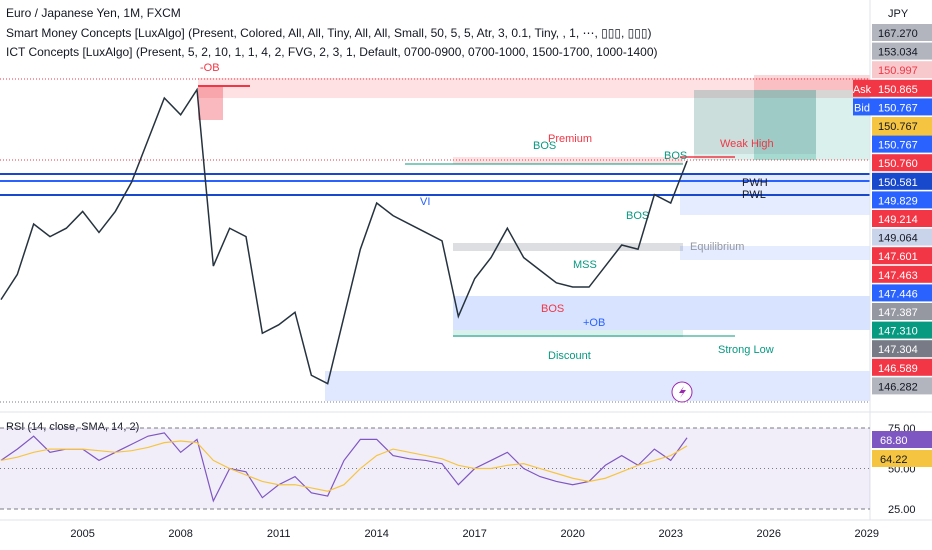  What do you see at coordinates (898, 71) in the screenshot?
I see `price-label: 150.997` at bounding box center [898, 71].